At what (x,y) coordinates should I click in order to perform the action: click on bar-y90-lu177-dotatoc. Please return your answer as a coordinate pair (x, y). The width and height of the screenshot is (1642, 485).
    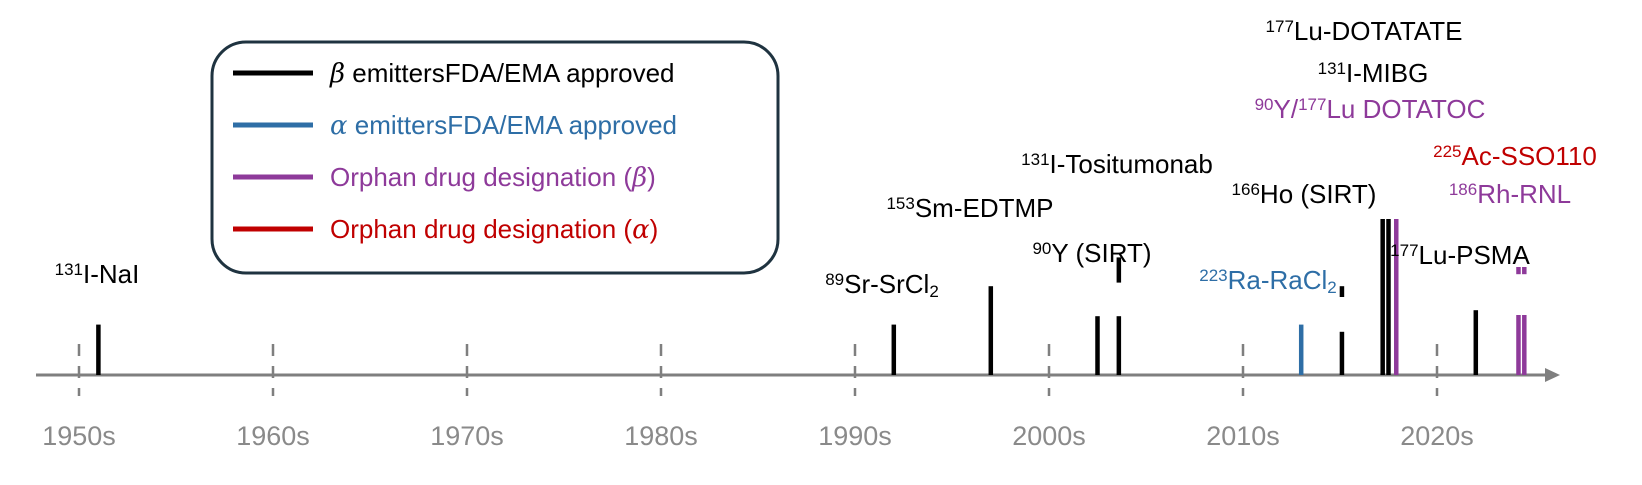
    Looking at the image, I should click on (1396, 297).